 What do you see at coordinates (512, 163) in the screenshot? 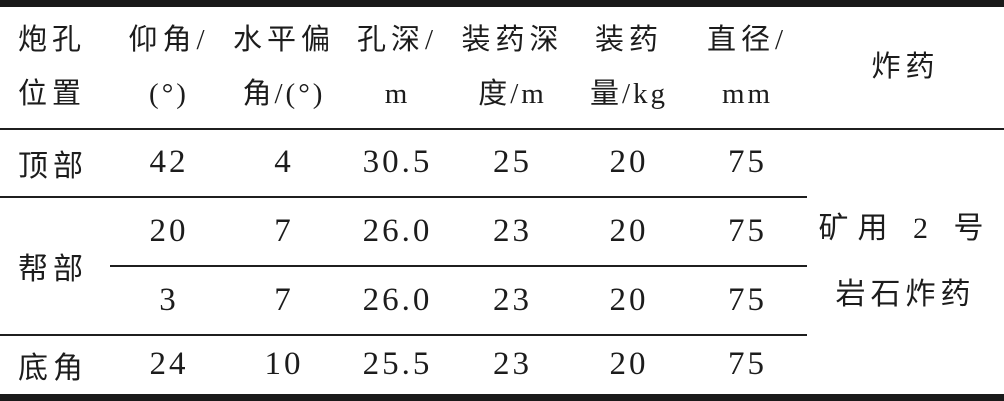
I see `cell-top-charge-depth: 25` at bounding box center [512, 163].